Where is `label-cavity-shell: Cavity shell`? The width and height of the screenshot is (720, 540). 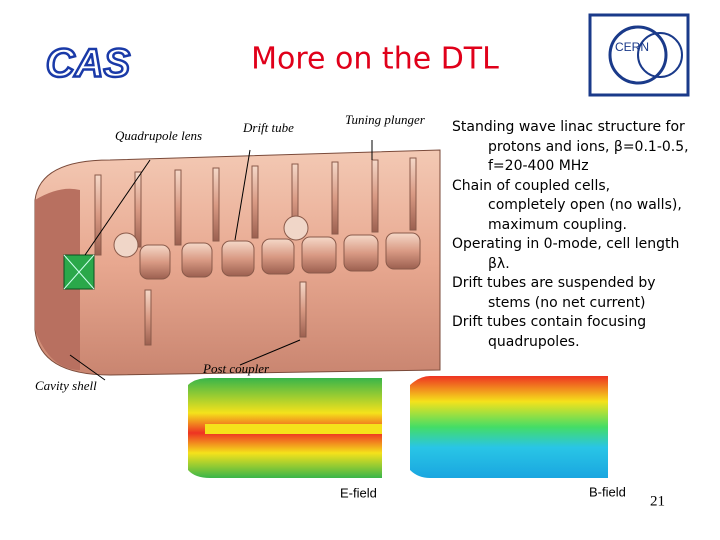
label-cavity-shell: Cavity shell is located at coordinates (66, 385).